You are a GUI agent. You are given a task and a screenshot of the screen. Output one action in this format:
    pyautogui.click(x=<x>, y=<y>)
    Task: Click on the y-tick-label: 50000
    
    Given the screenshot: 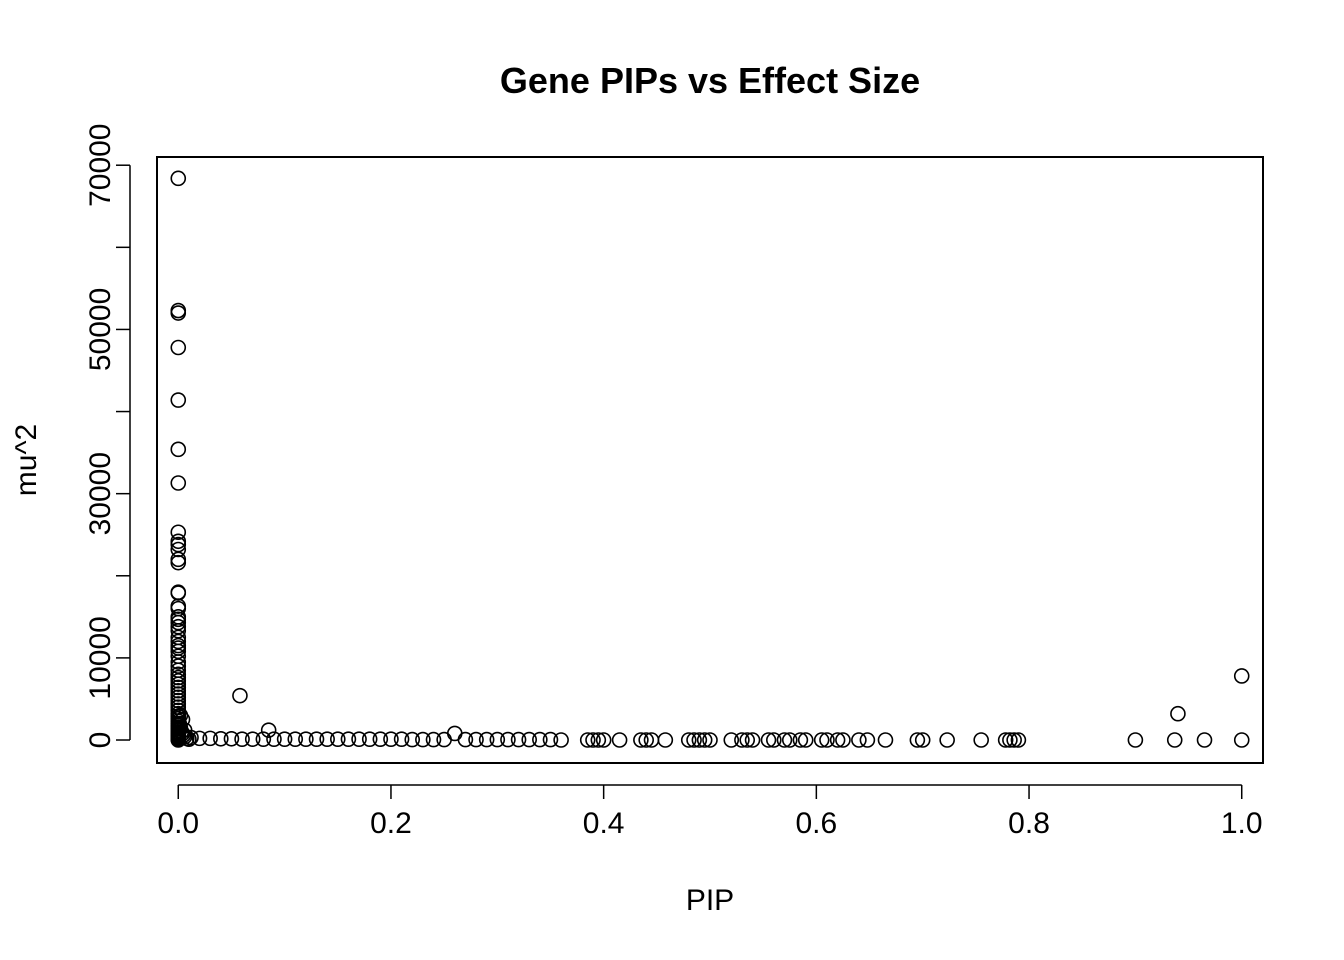 What is the action you would take?
    pyautogui.click(x=100, y=329)
    